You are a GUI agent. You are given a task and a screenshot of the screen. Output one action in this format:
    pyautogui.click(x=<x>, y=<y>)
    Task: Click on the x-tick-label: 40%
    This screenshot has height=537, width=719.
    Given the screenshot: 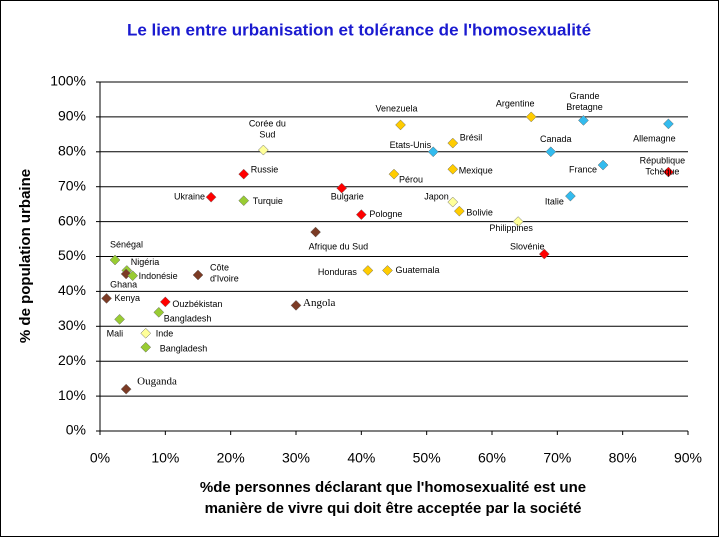 What is the action you would take?
    pyautogui.click(x=361, y=458)
    